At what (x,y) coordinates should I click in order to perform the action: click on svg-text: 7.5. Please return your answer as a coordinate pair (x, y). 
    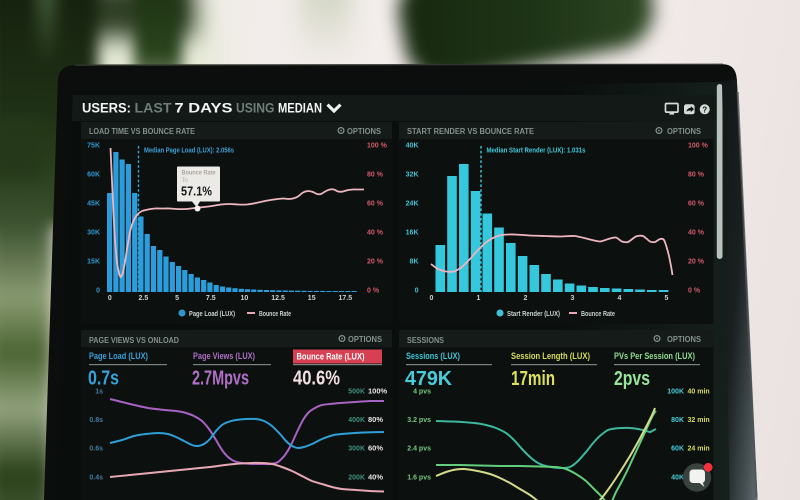
    Looking at the image, I should click on (211, 298).